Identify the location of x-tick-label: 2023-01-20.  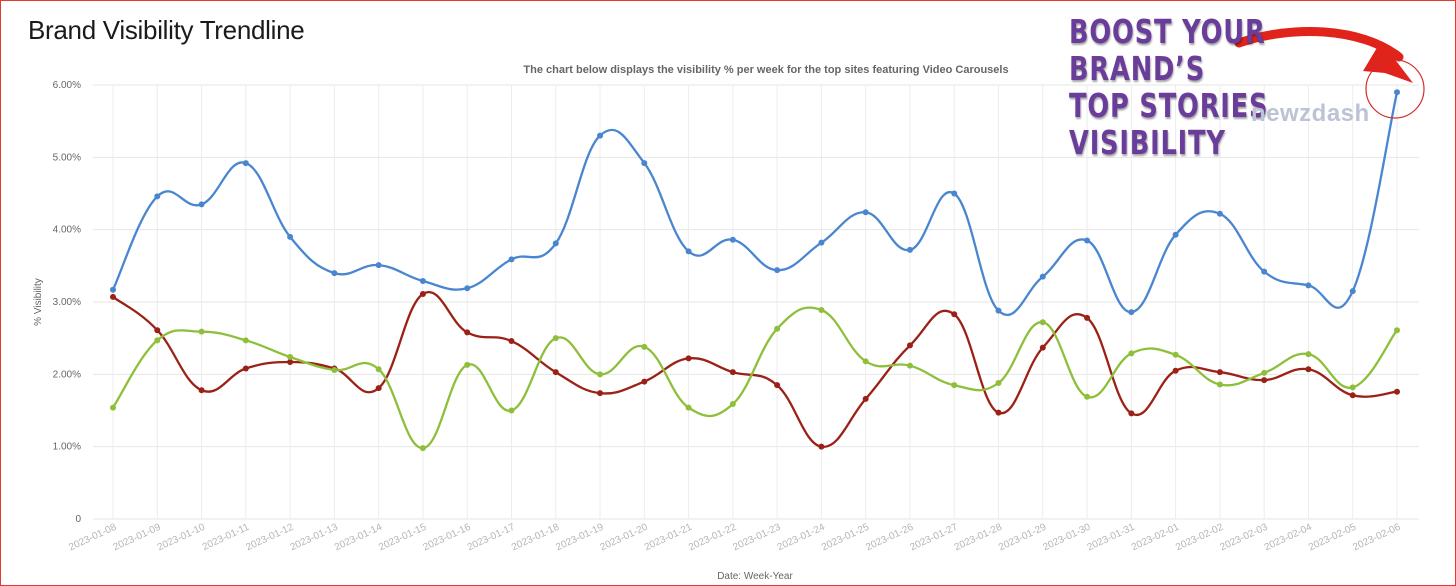
(624, 538).